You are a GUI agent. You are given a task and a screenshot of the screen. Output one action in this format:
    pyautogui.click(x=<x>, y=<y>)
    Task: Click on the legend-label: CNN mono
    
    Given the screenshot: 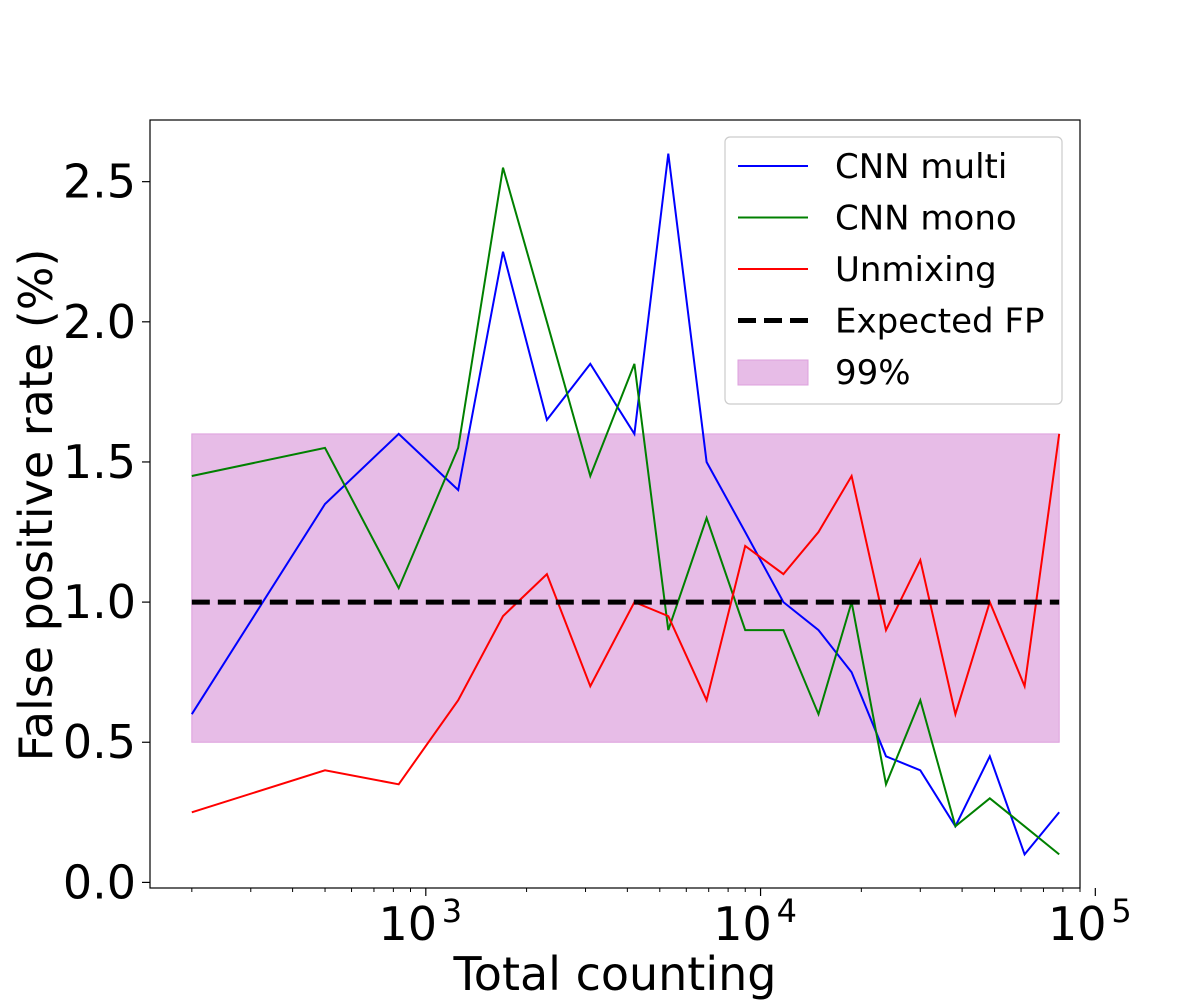 What is the action you would take?
    pyautogui.click(x=926, y=219)
    